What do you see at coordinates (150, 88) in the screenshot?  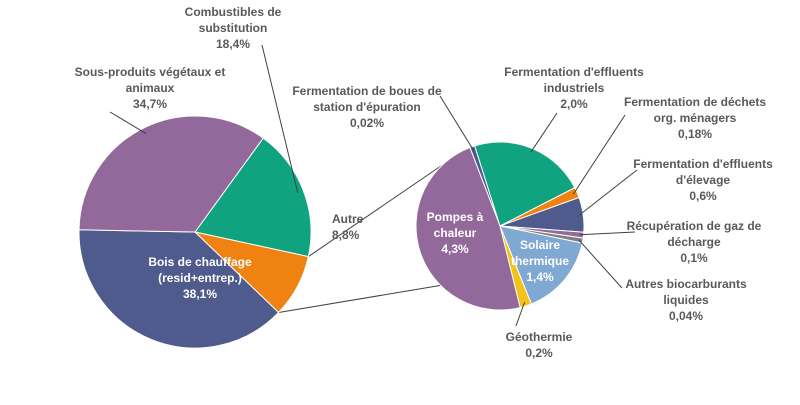 I see `label-sous-produits-vegetaux-et-animaux: Sous-produits végétaux et animaux 34,7%` at bounding box center [150, 88].